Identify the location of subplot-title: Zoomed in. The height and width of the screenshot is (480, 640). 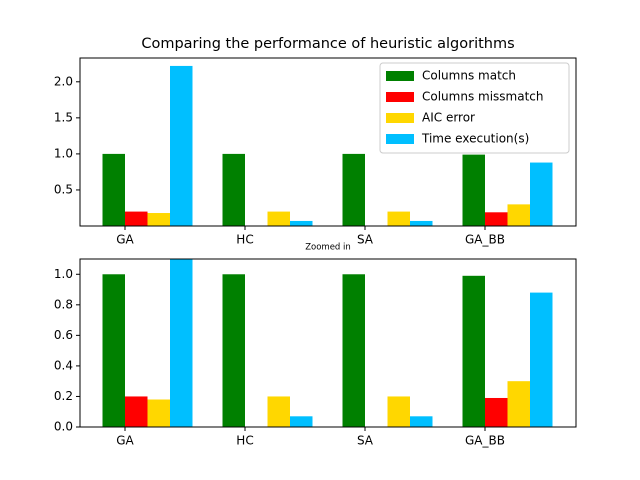
(328, 248).